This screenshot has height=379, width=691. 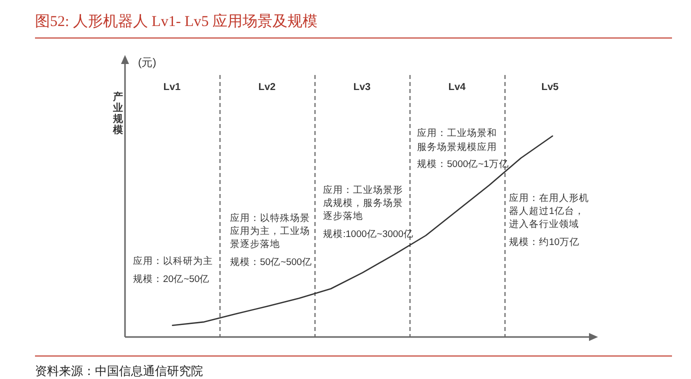 I want to click on y-axis-title: 产业规模, so click(x=118, y=113).